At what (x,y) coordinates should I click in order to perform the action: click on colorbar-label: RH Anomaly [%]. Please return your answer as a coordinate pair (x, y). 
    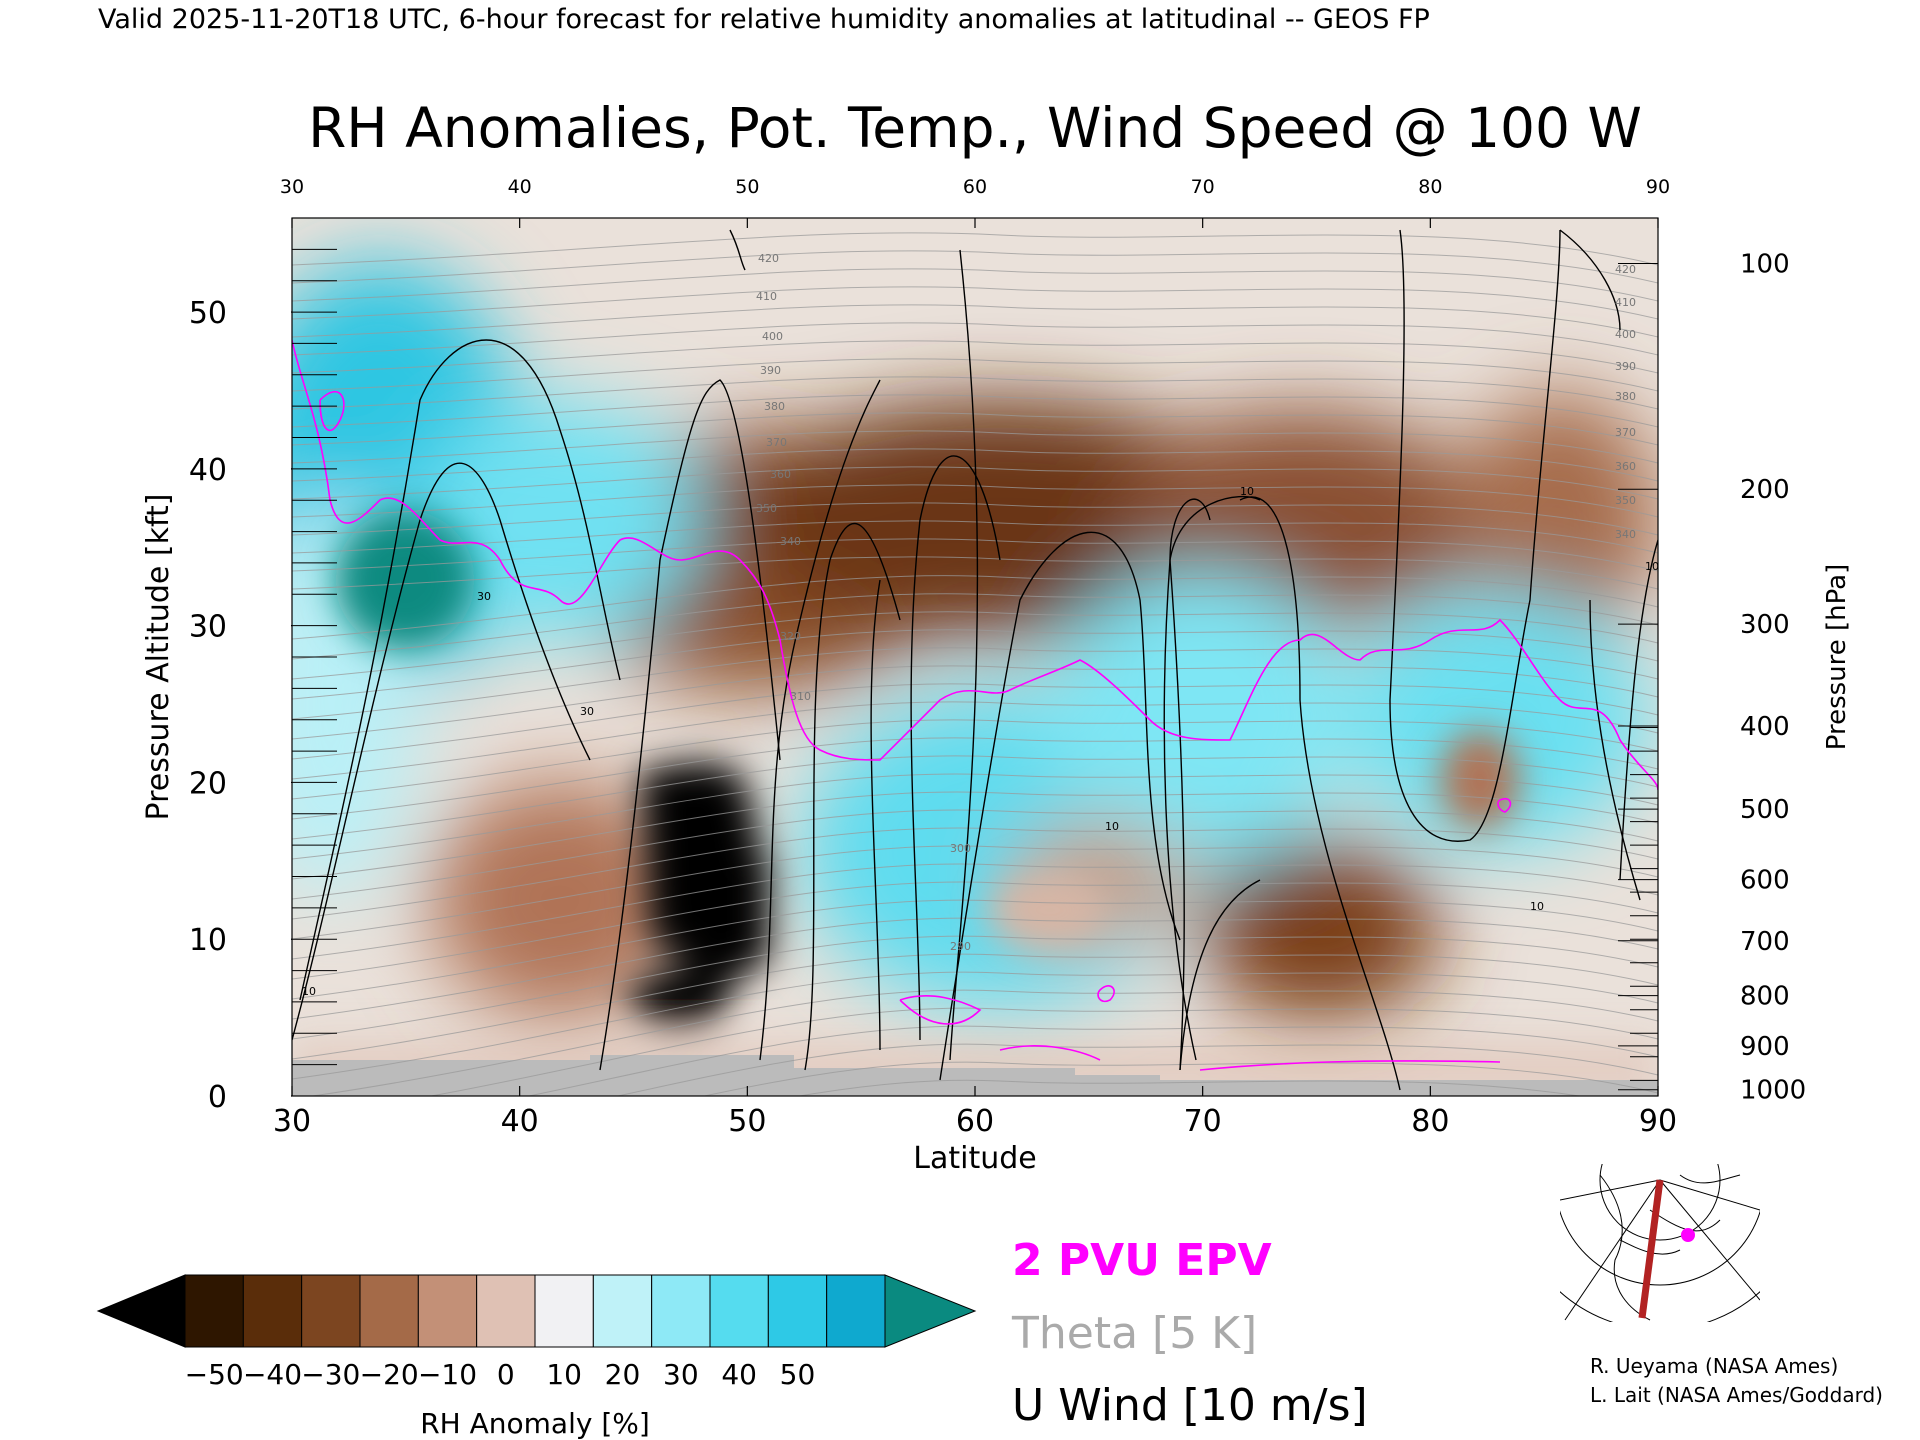
    Looking at the image, I should click on (535, 1423).